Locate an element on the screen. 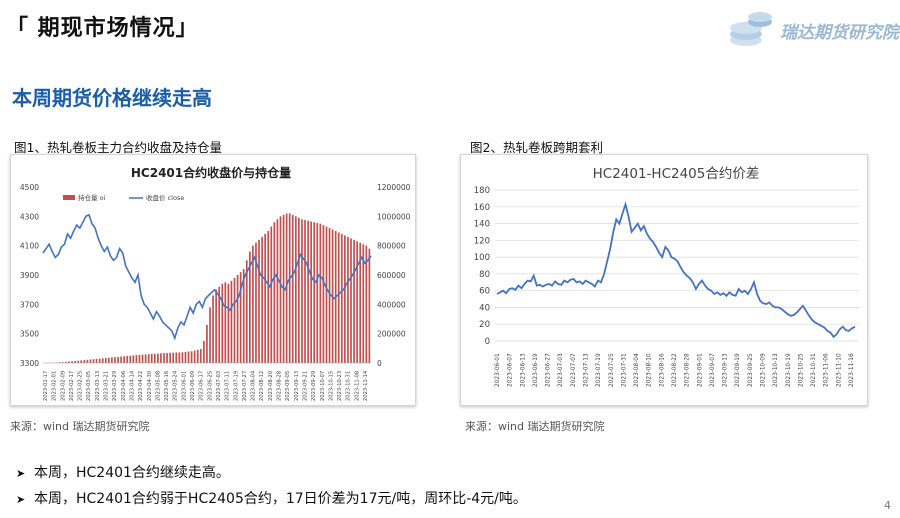 Image resolution: width=900 pixels, height=518 pixels. y-right-tick-label: 0 is located at coordinates (379, 363).